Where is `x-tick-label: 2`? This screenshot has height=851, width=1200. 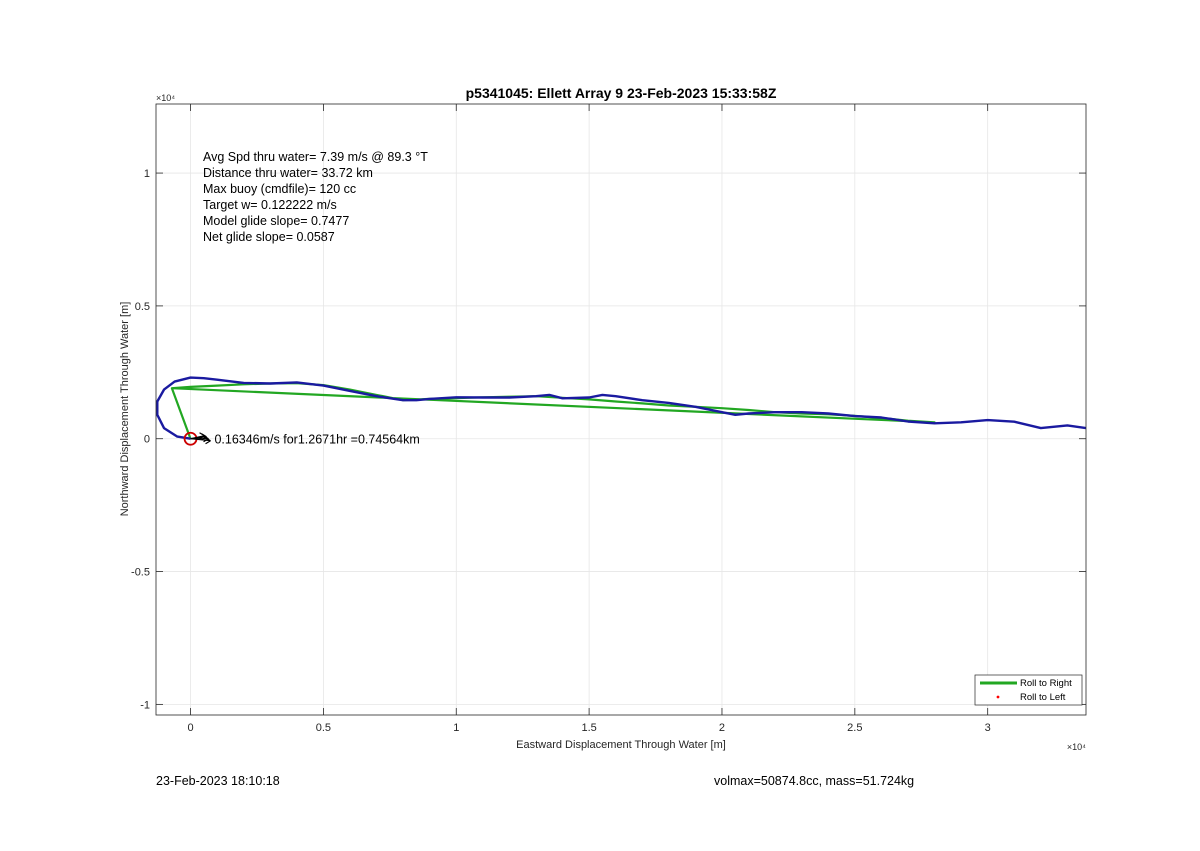 x-tick-label: 2 is located at coordinates (722, 728).